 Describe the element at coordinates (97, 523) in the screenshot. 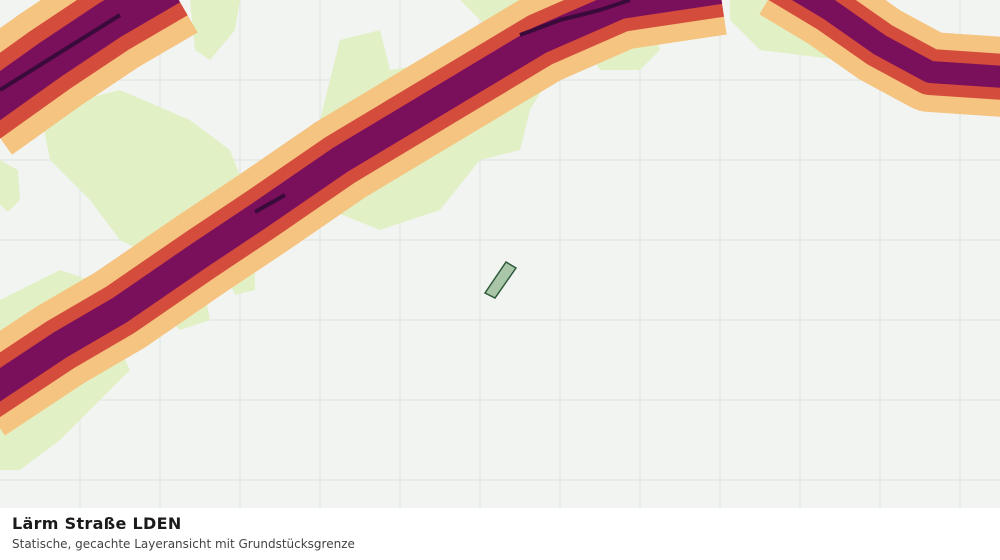

I see `map-title: Lärm Straße LDEN` at that location.